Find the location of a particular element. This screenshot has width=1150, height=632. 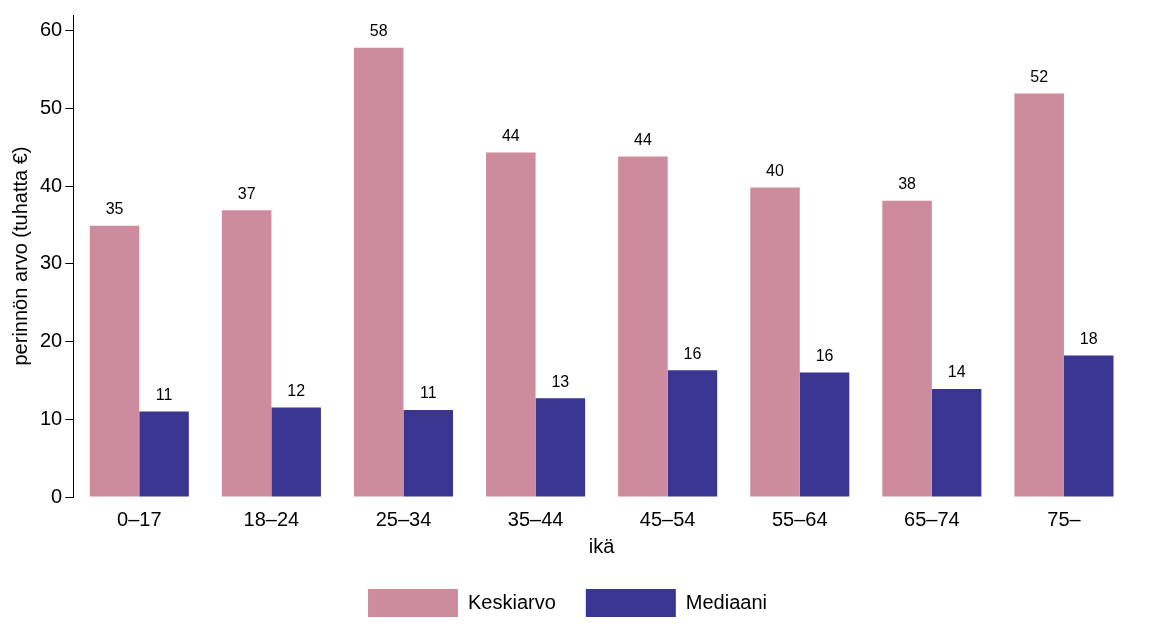

data-label: 35 is located at coordinates (114, 209).